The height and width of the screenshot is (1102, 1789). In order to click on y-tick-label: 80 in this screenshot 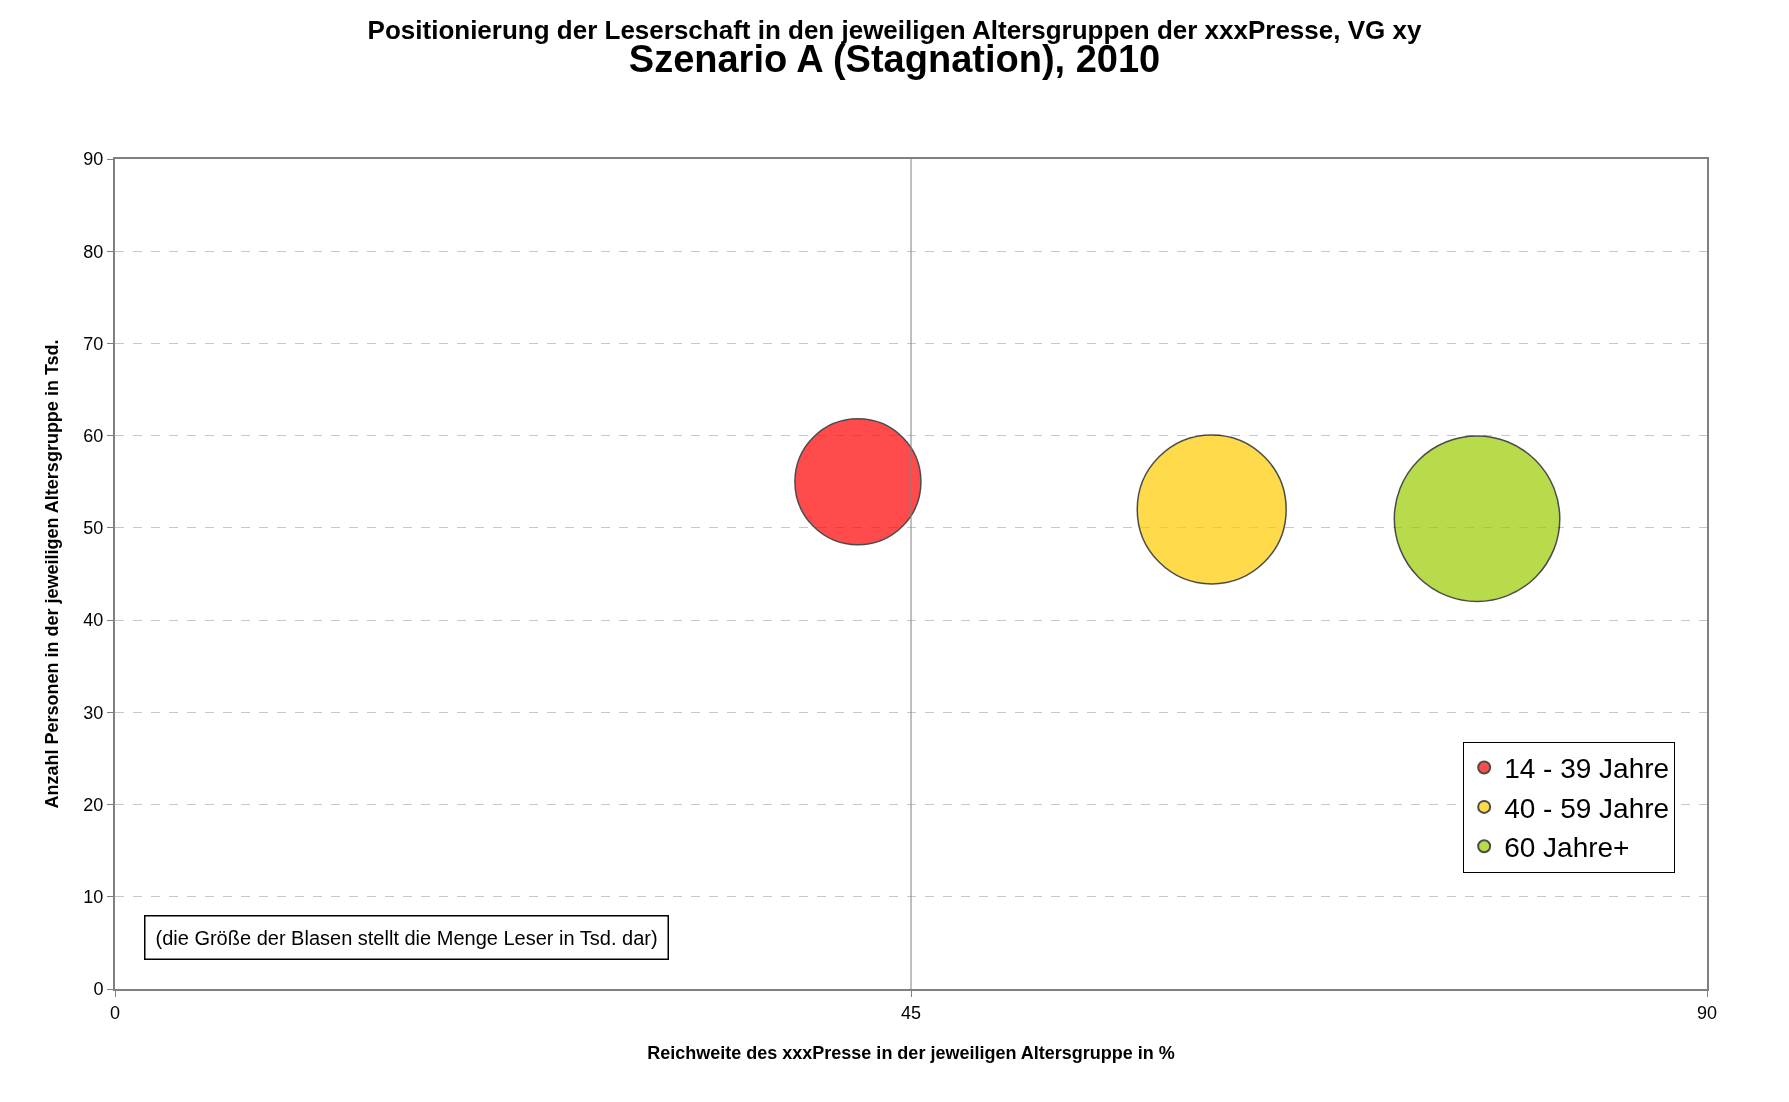, I will do `click(93, 251)`.